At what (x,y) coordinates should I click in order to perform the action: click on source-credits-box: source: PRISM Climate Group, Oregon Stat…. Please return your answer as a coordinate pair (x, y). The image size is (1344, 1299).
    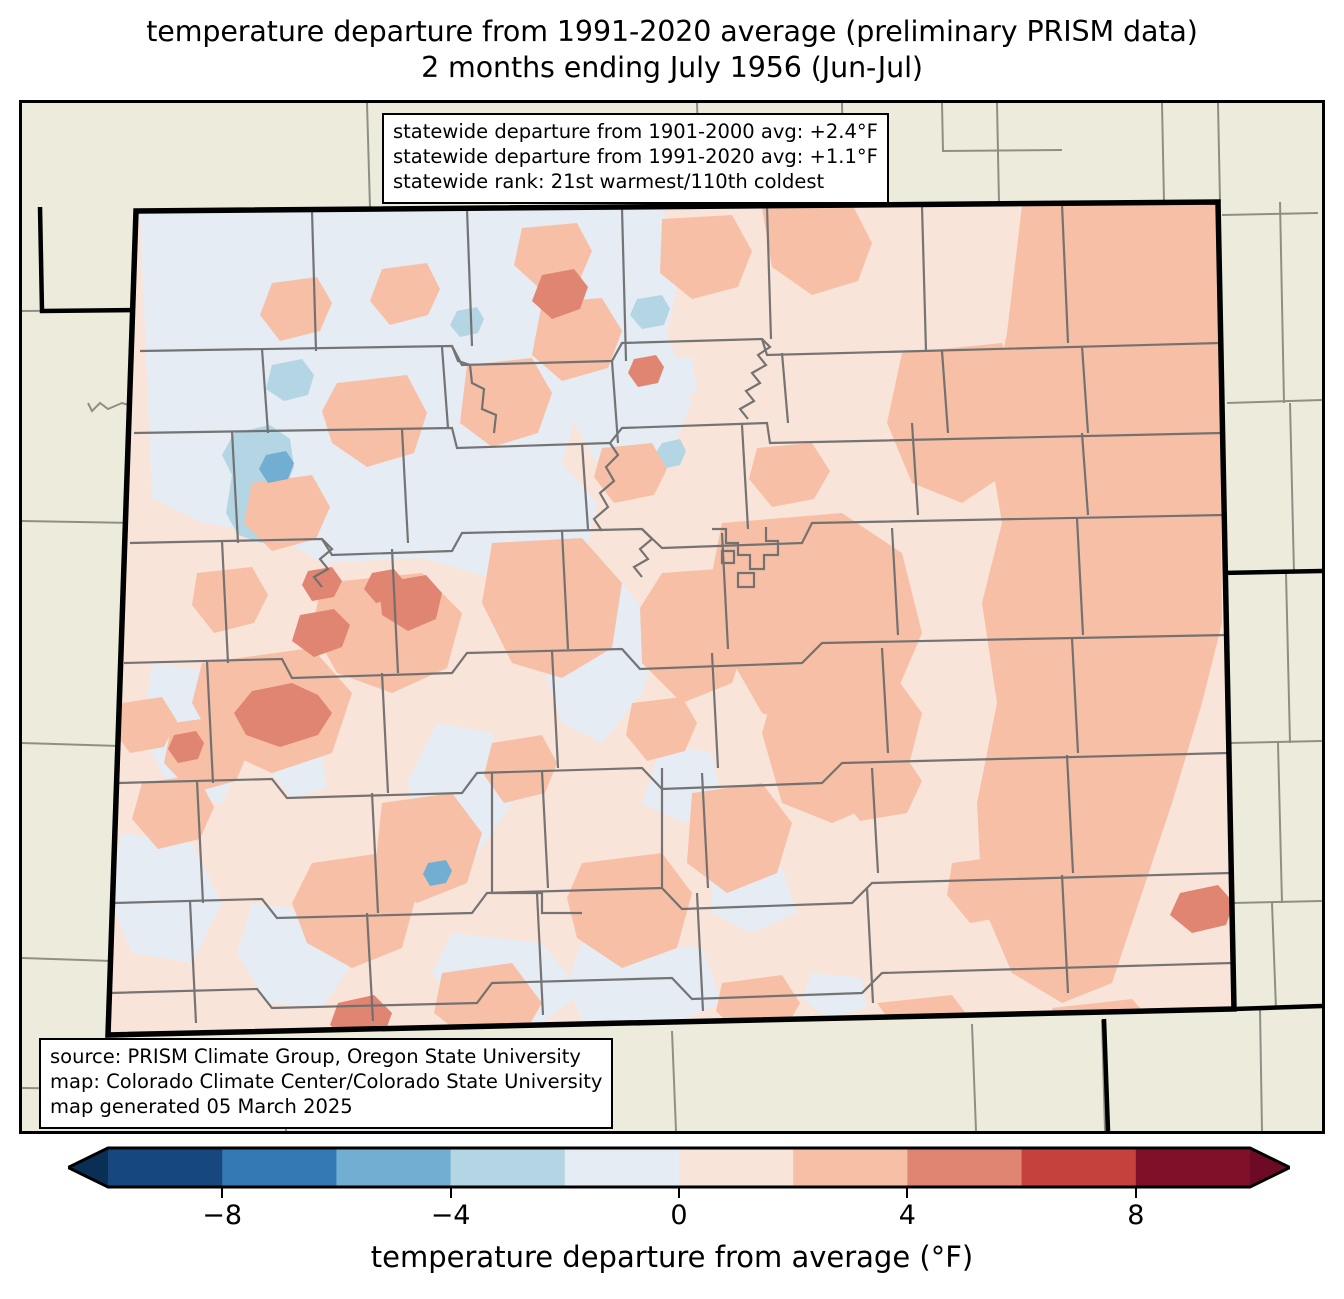
    Looking at the image, I should click on (326, 1083).